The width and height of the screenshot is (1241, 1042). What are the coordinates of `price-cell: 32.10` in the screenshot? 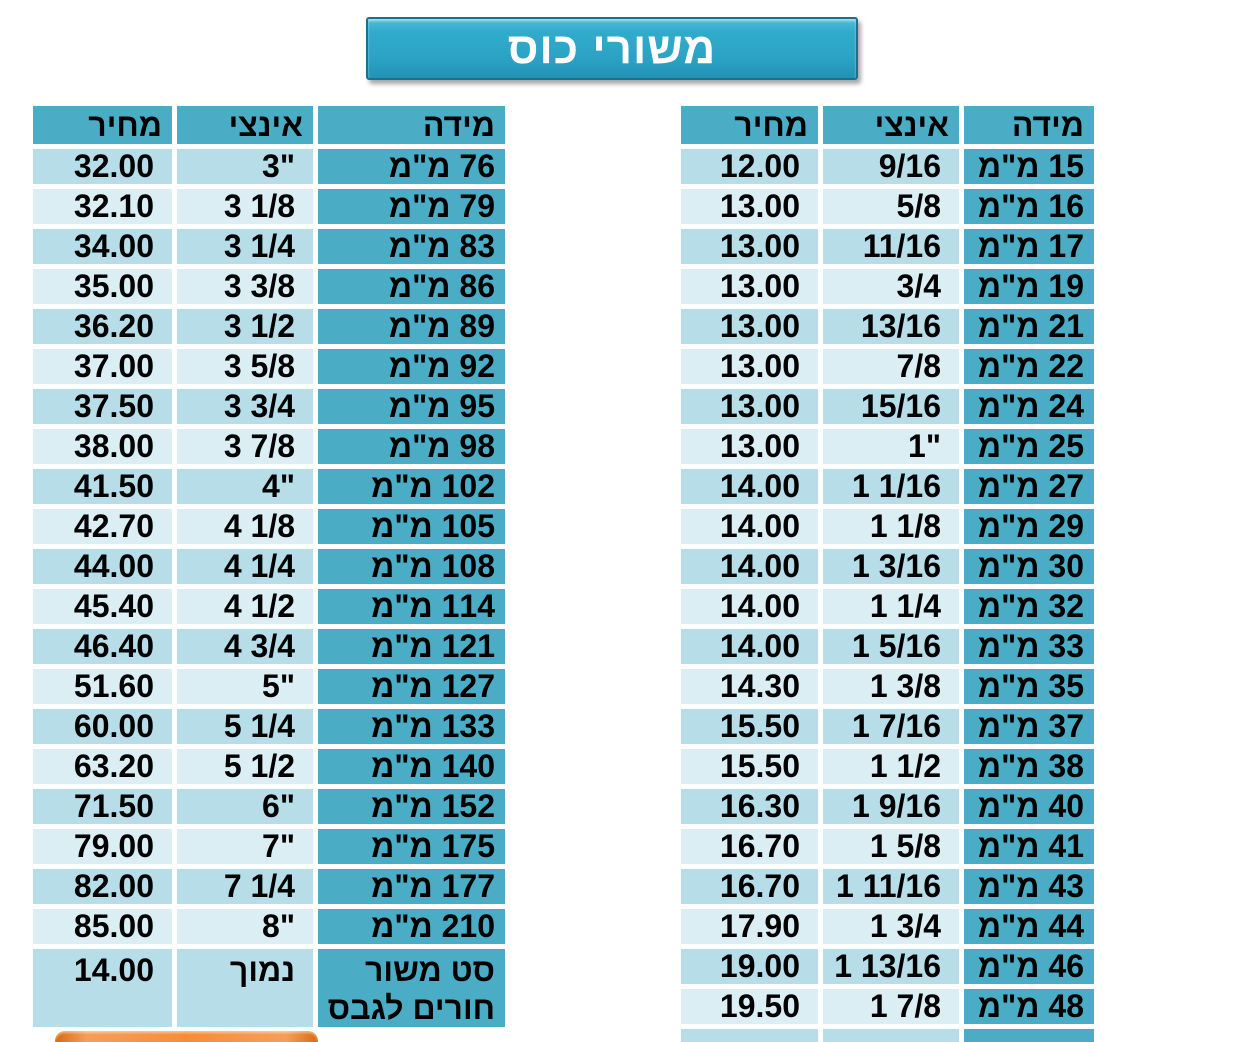 It's located at (102, 206).